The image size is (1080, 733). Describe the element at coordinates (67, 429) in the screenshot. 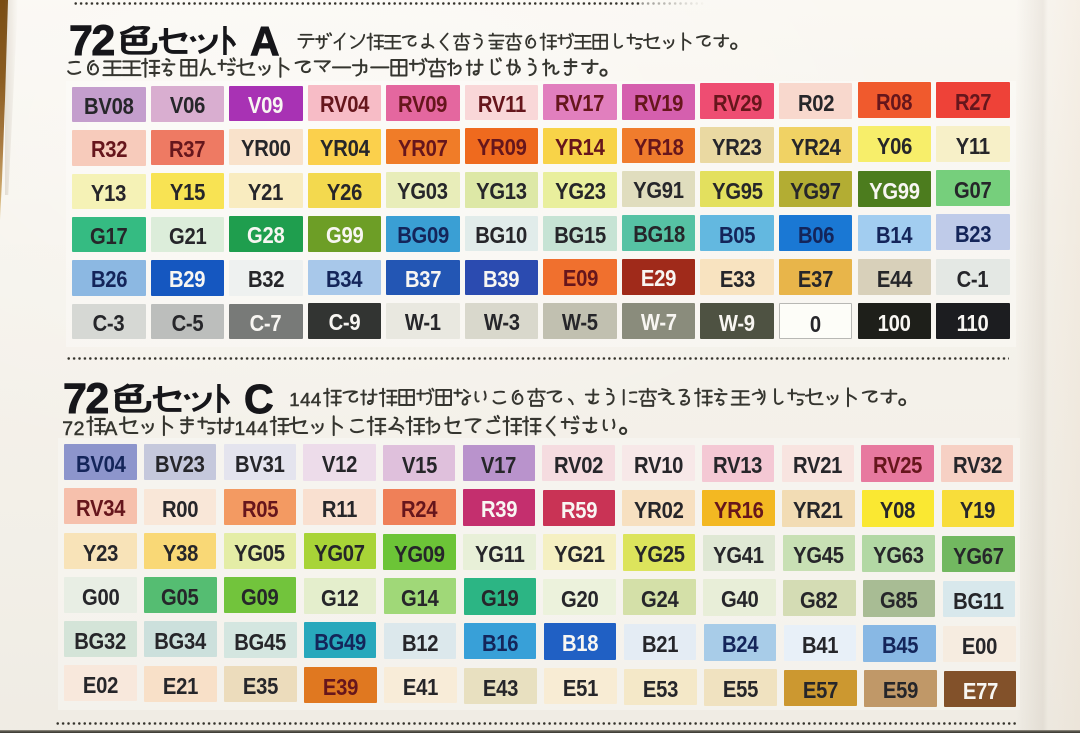

I see `svg-text: 7` at that location.